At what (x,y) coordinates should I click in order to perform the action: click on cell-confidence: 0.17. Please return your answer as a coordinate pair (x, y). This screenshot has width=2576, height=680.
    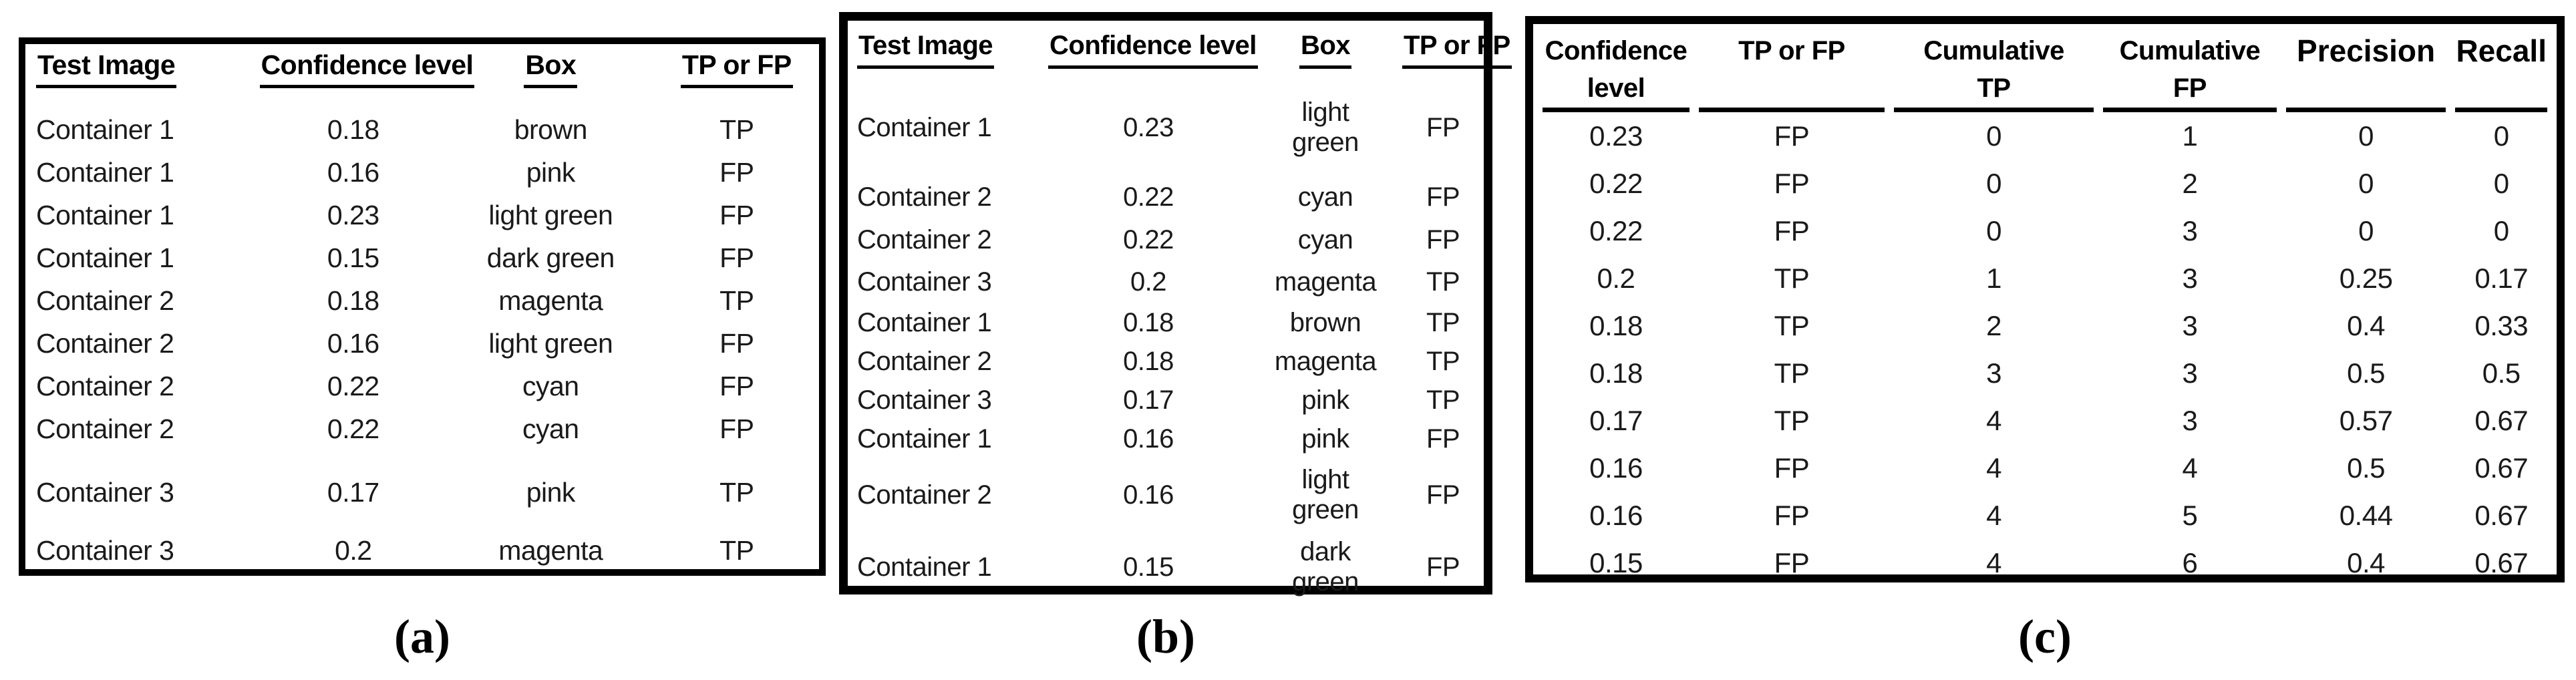
    Looking at the image, I should click on (1616, 420).